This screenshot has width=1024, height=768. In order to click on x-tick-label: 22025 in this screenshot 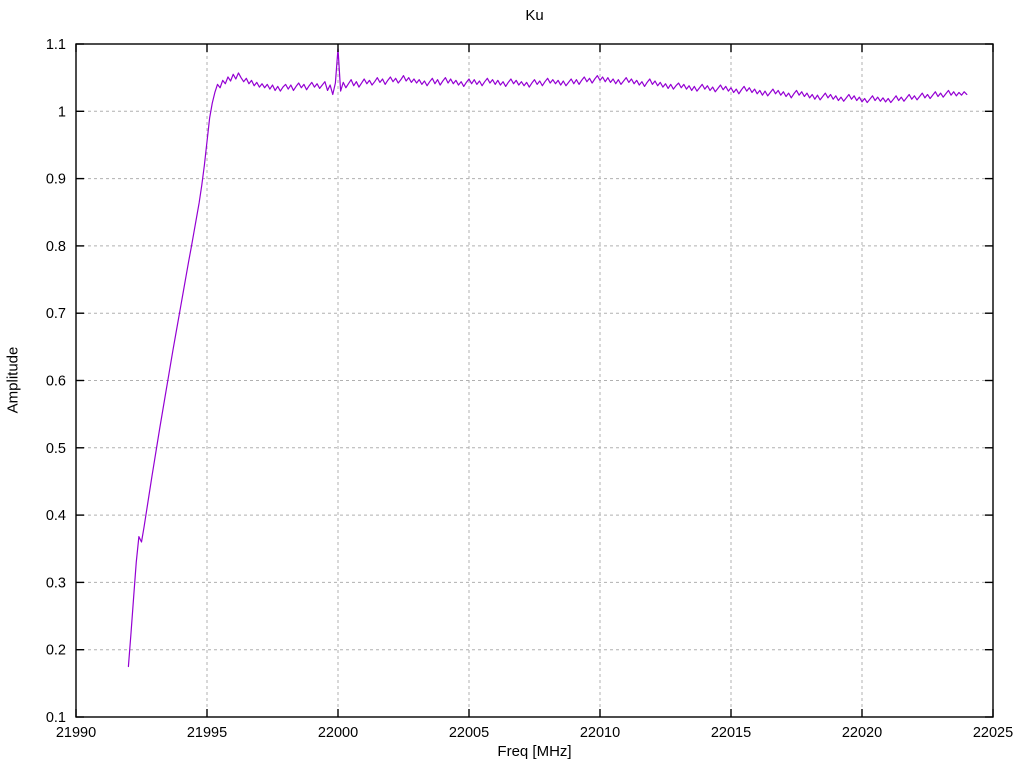, I will do `click(993, 733)`.